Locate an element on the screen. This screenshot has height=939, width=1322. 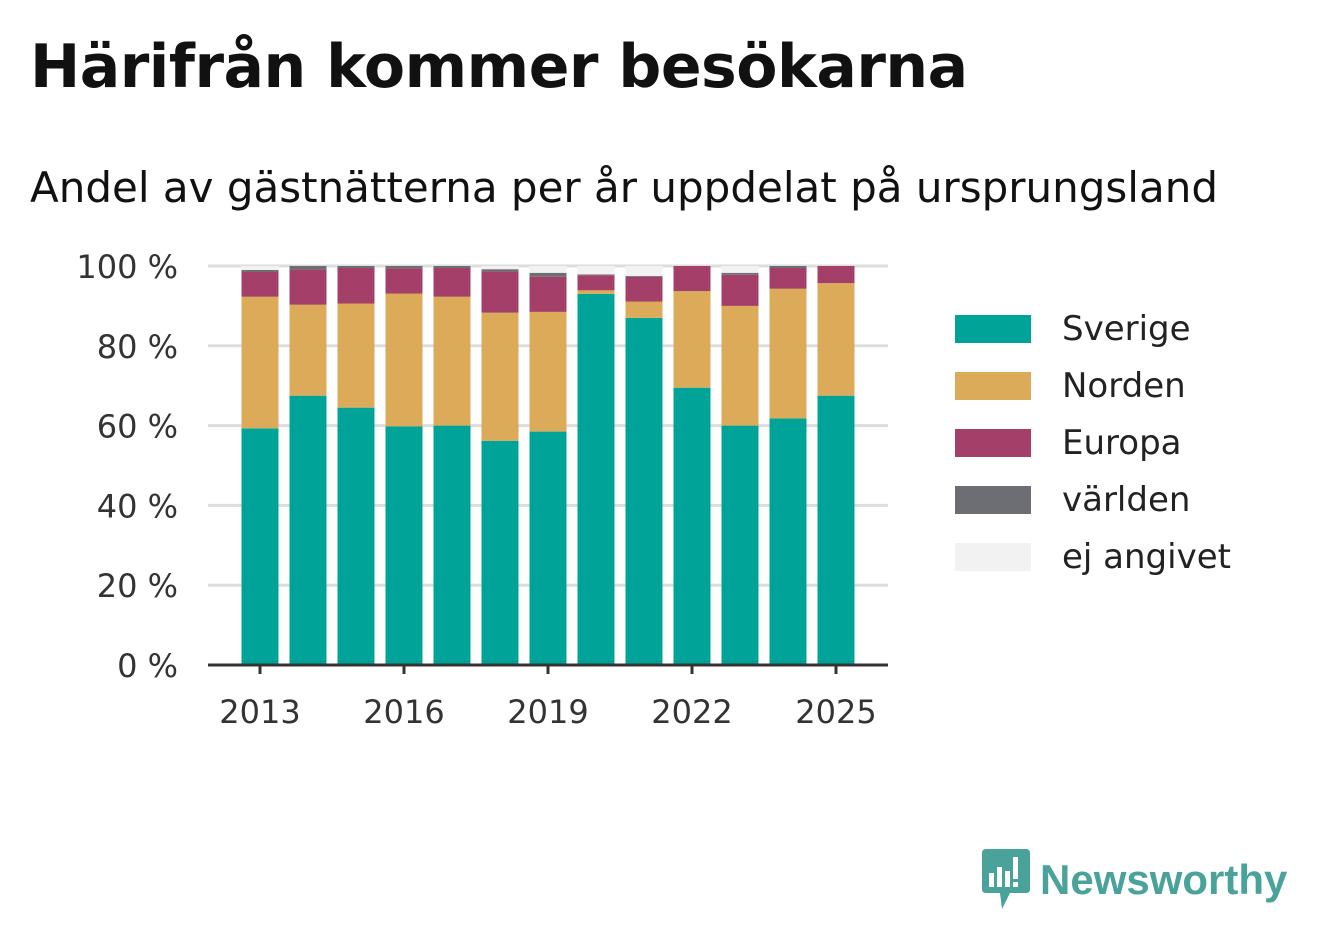
y-tick-label: 60 % is located at coordinates (137, 427).